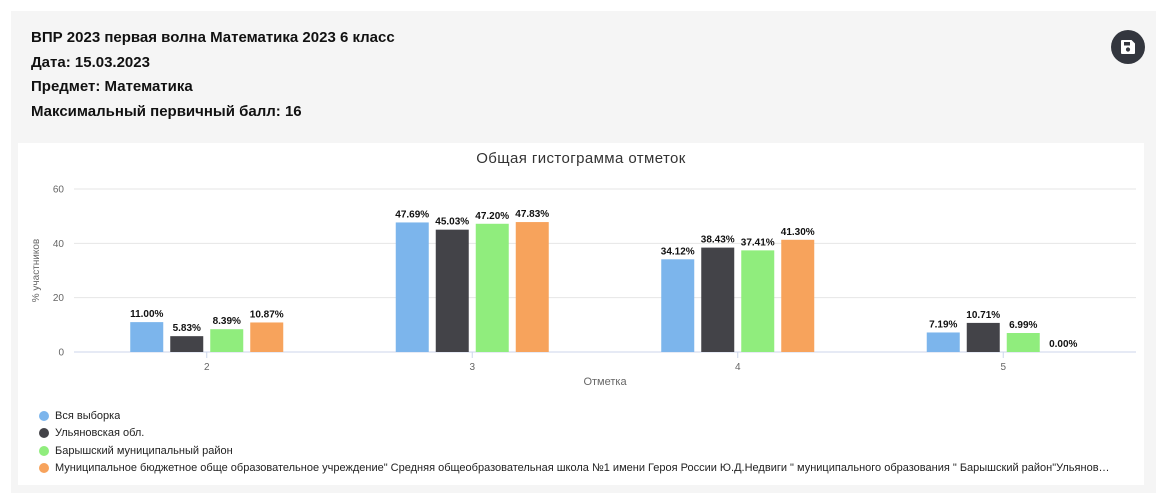  I want to click on chart-title: Общая гистограмма отметок, so click(581, 158).